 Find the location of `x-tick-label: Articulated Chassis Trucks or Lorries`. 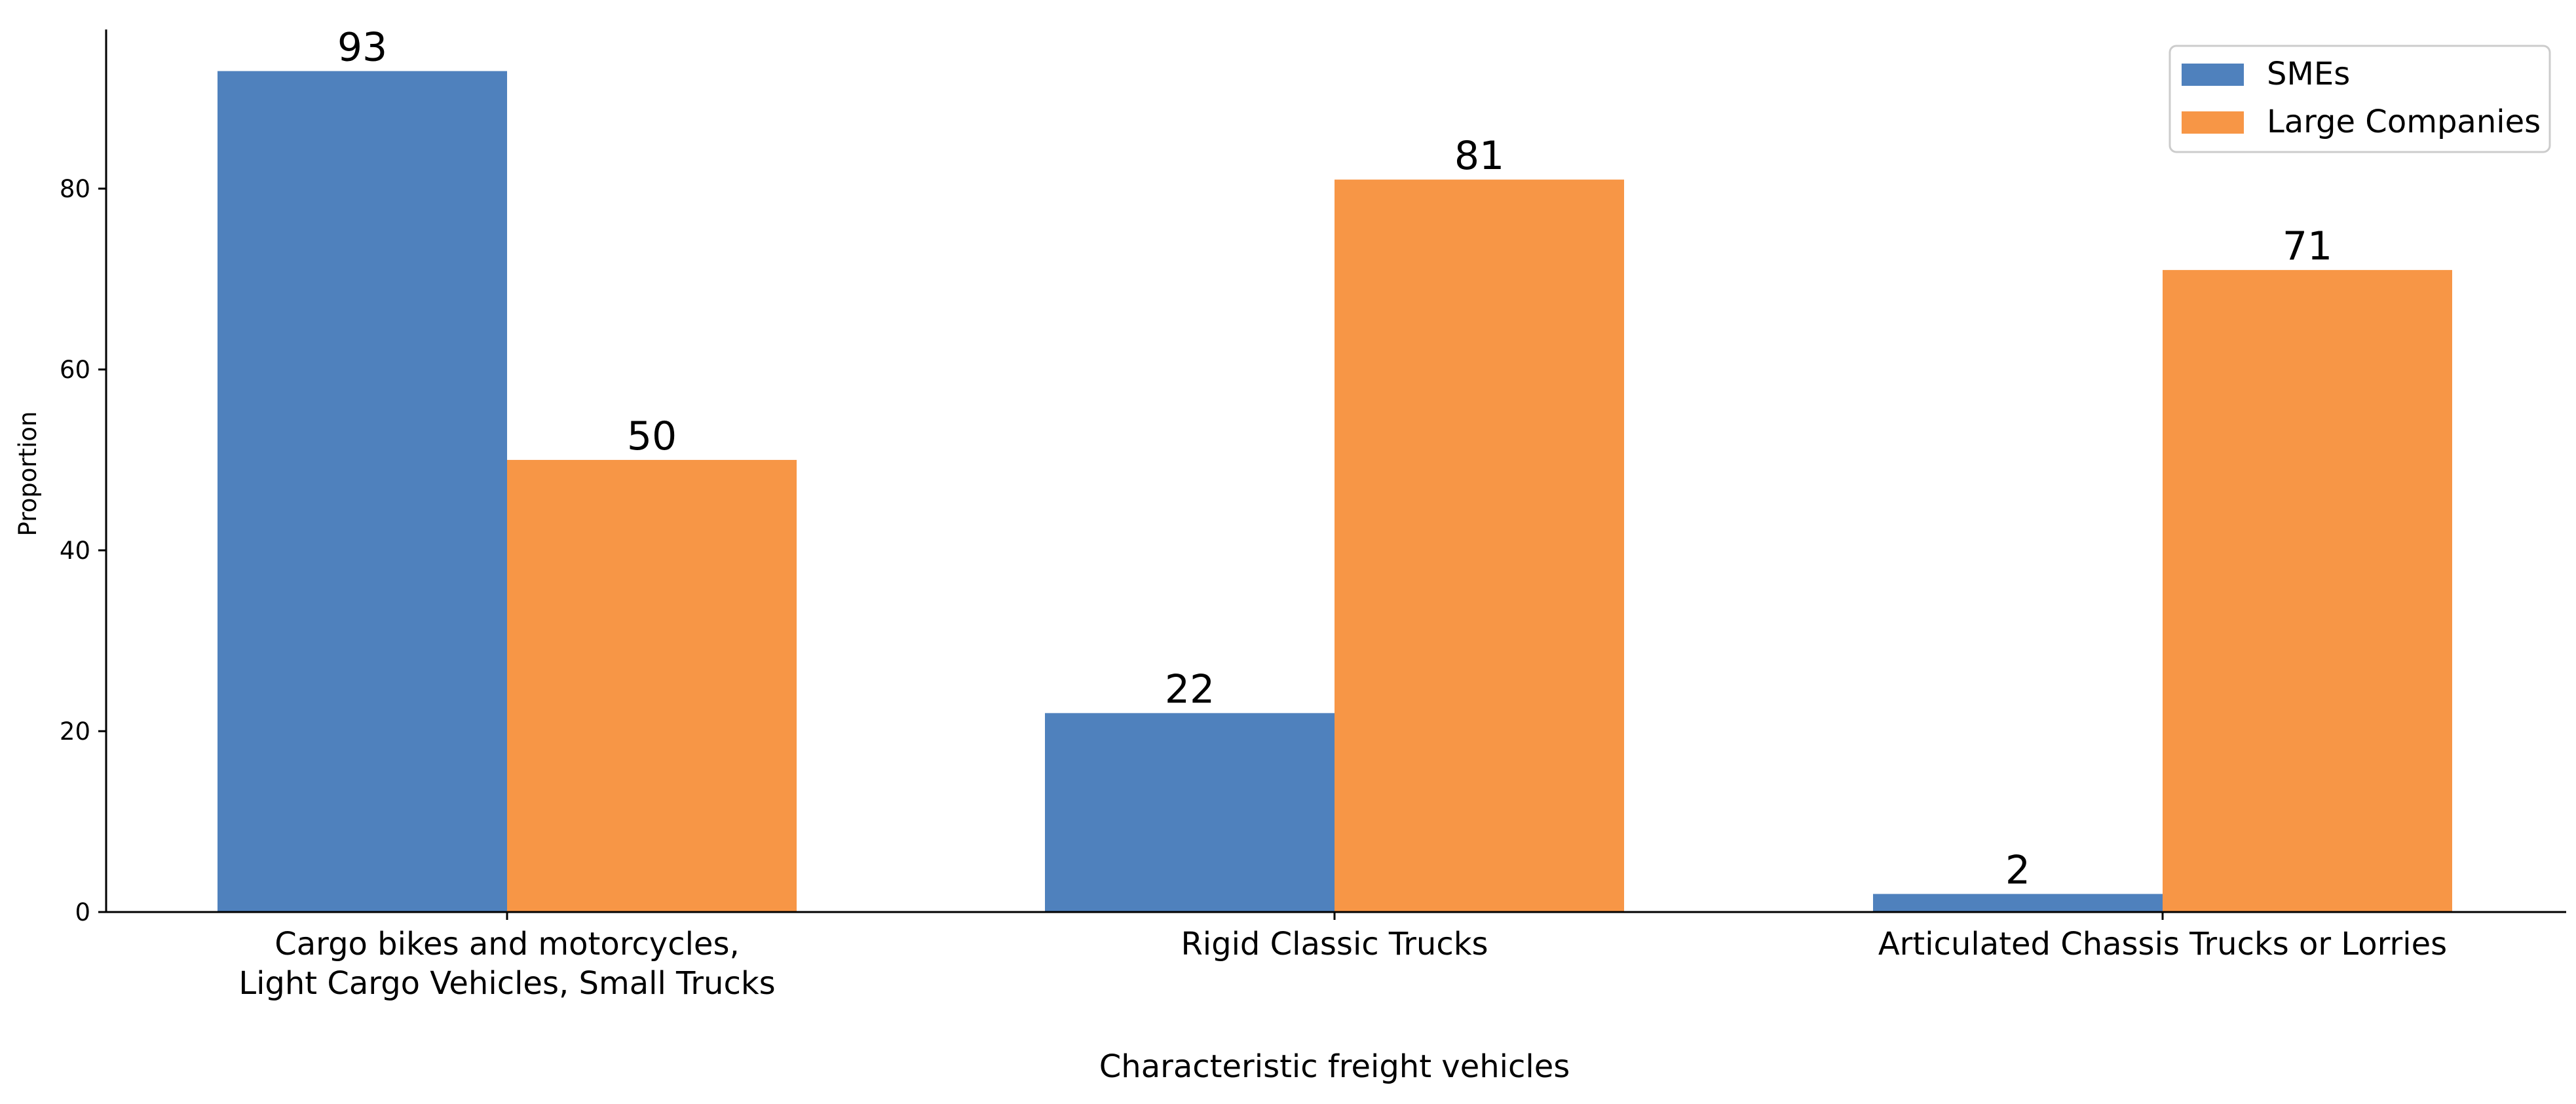

x-tick-label: Articulated Chassis Trucks or Lorries is located at coordinates (2162, 944).